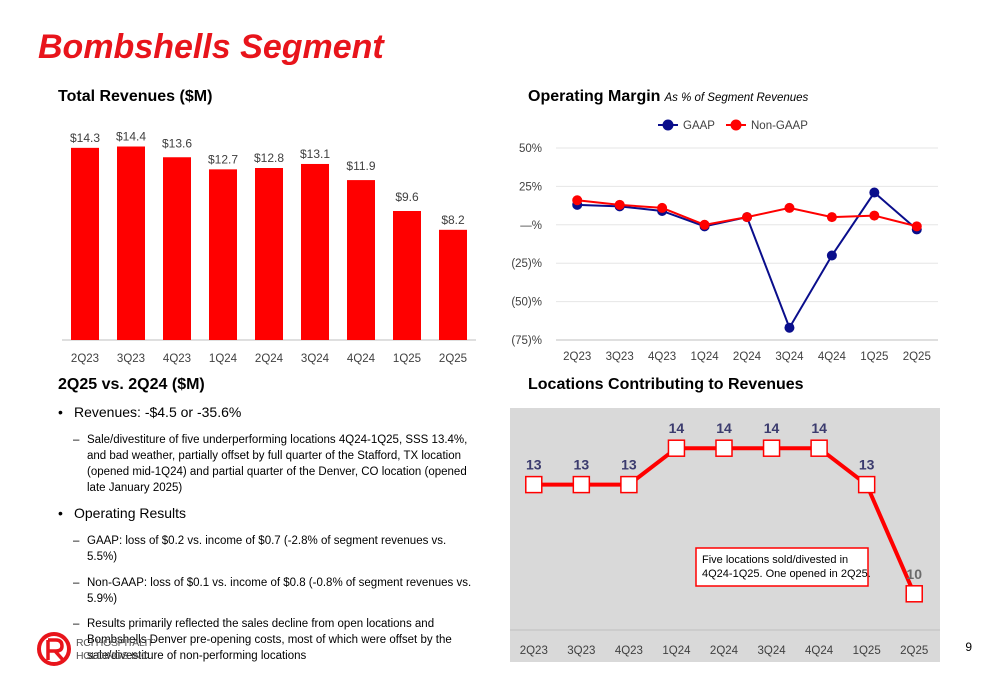 The height and width of the screenshot is (685, 1000). Describe the element at coordinates (968, 647) in the screenshot. I see `page-number: 9` at that location.